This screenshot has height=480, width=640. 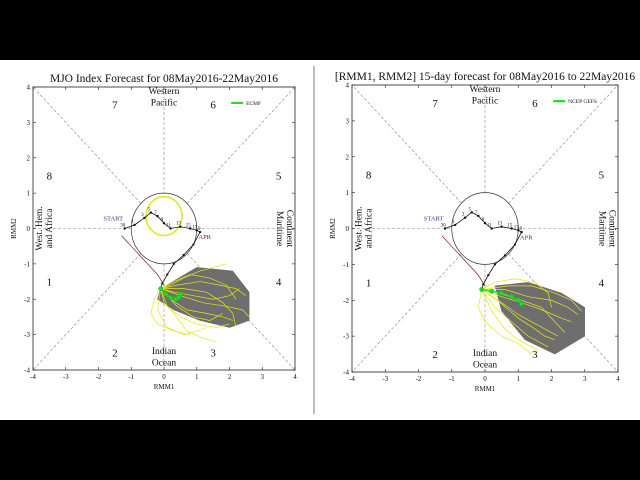 I want to click on phase-number: 4, so click(x=279, y=283).